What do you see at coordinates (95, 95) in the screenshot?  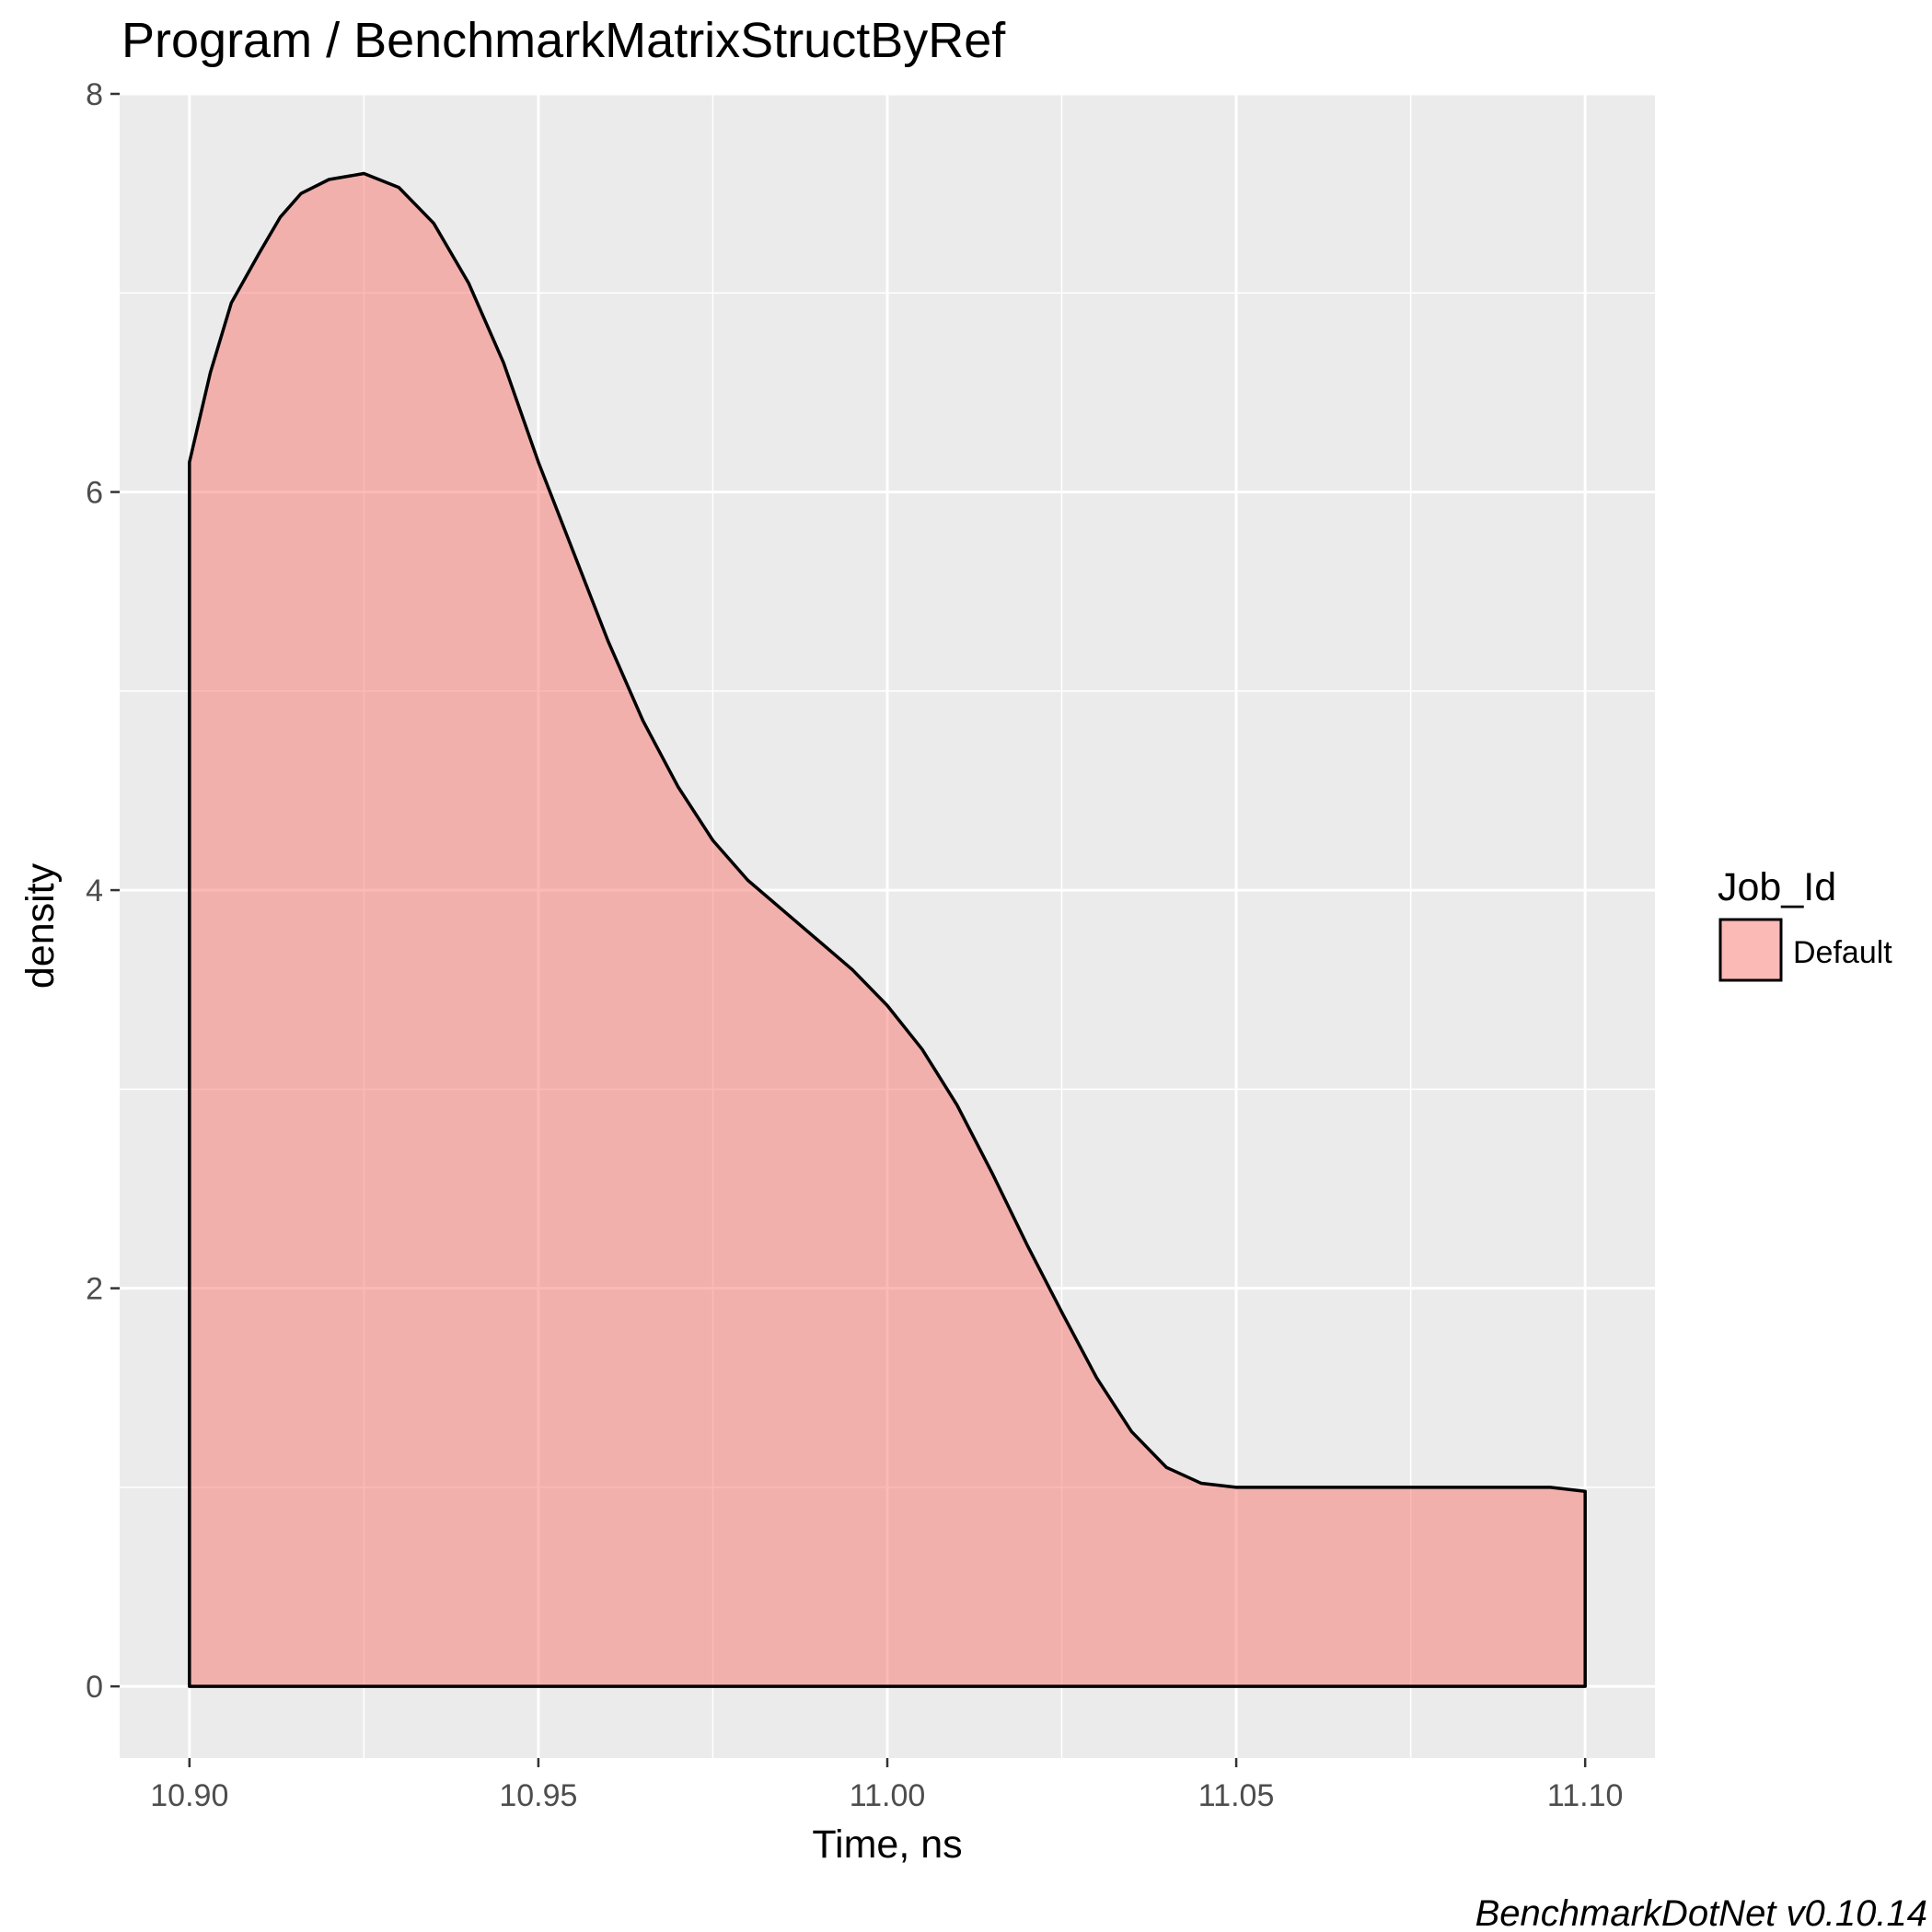 I see `y-tick-label: 8` at bounding box center [95, 95].